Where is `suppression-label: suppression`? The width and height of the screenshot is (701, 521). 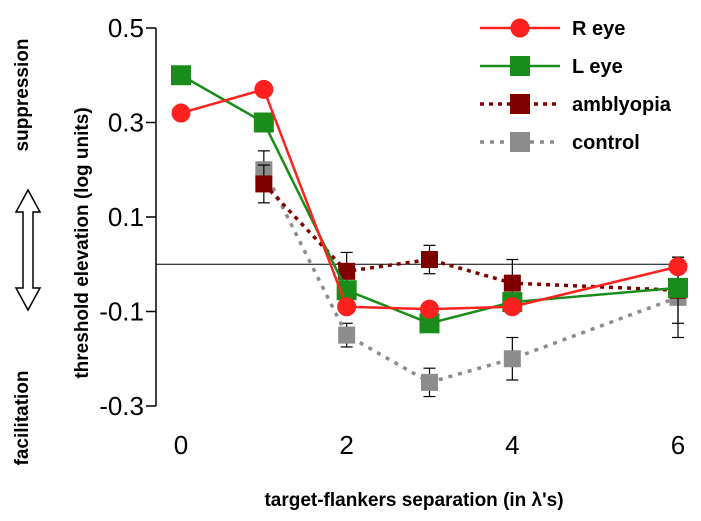
suppression-label: suppression is located at coordinates (22, 95).